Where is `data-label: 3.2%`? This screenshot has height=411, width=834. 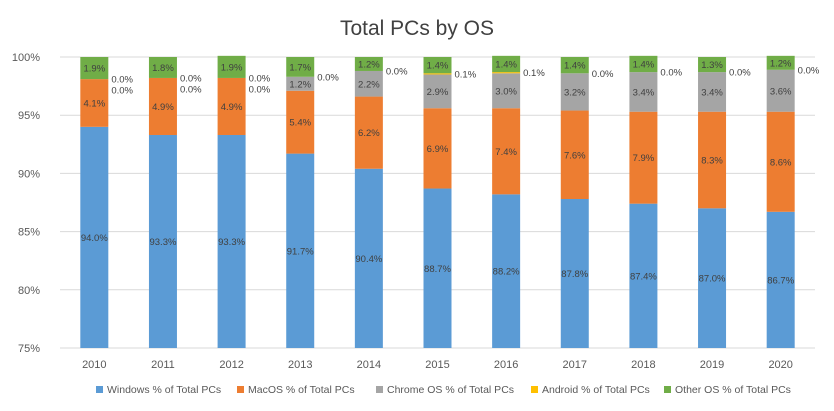 data-label: 3.2% is located at coordinates (575, 92).